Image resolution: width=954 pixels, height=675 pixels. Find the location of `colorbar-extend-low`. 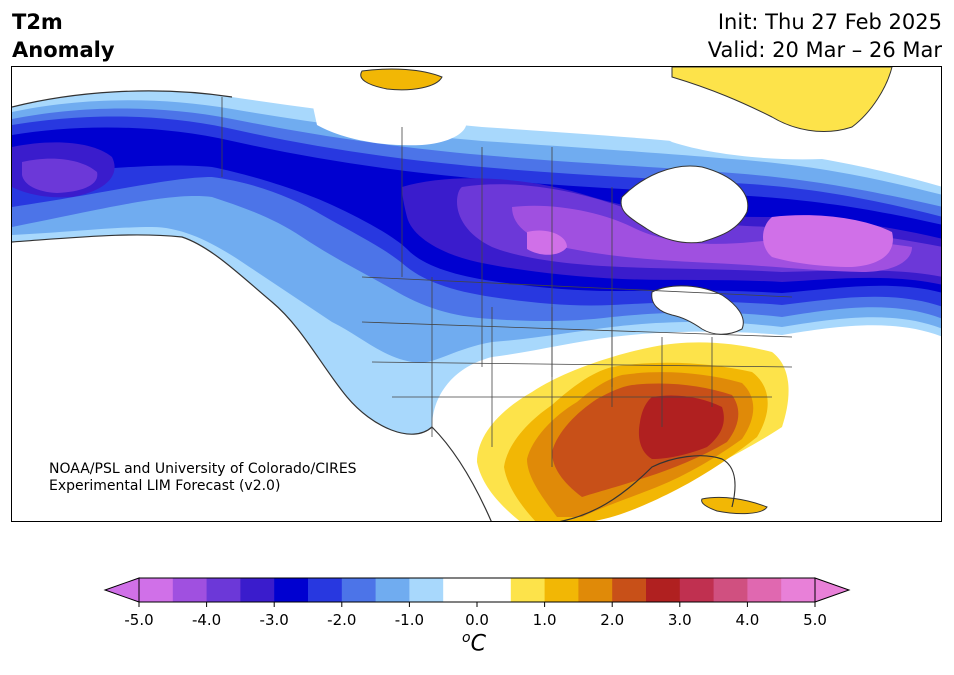

colorbar-extend-low is located at coordinates (121, 590).